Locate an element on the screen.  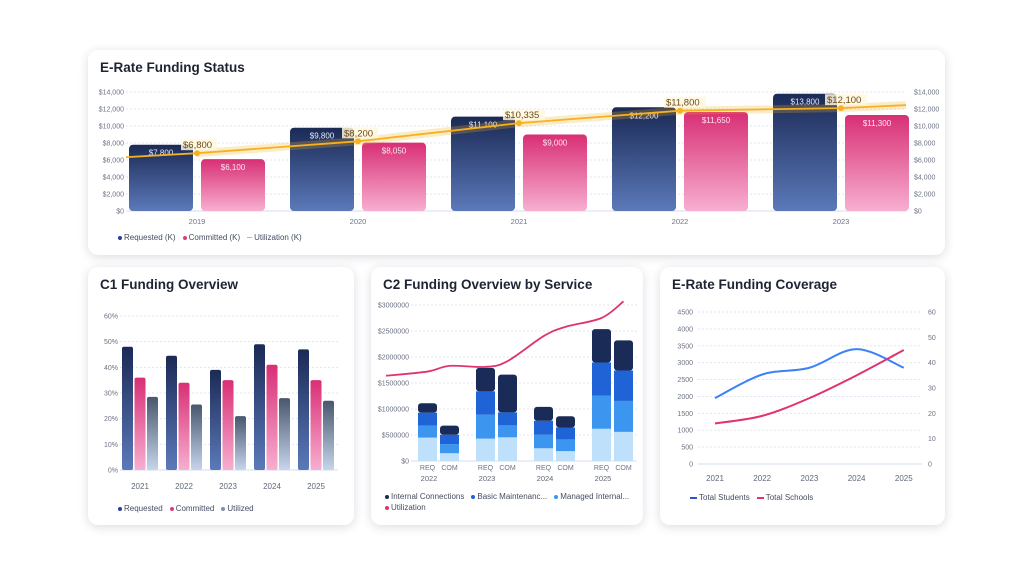
legend-total-schools: Total Schools is located at coordinates (784, 497).